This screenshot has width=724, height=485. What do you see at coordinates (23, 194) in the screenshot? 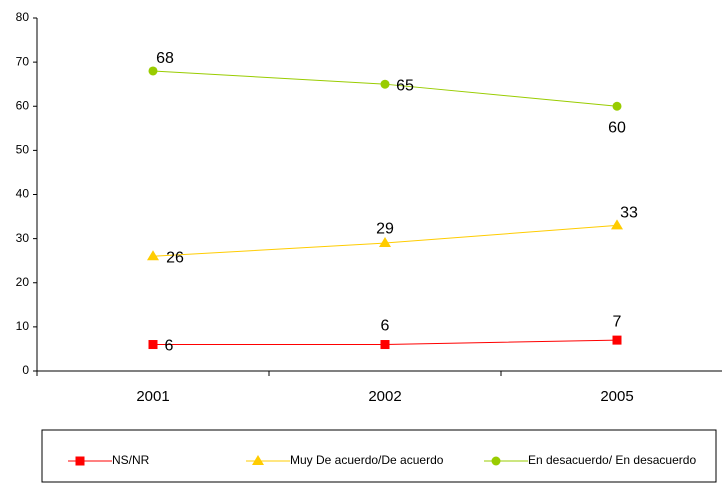
I see `y-tick-label: 40` at bounding box center [23, 194].